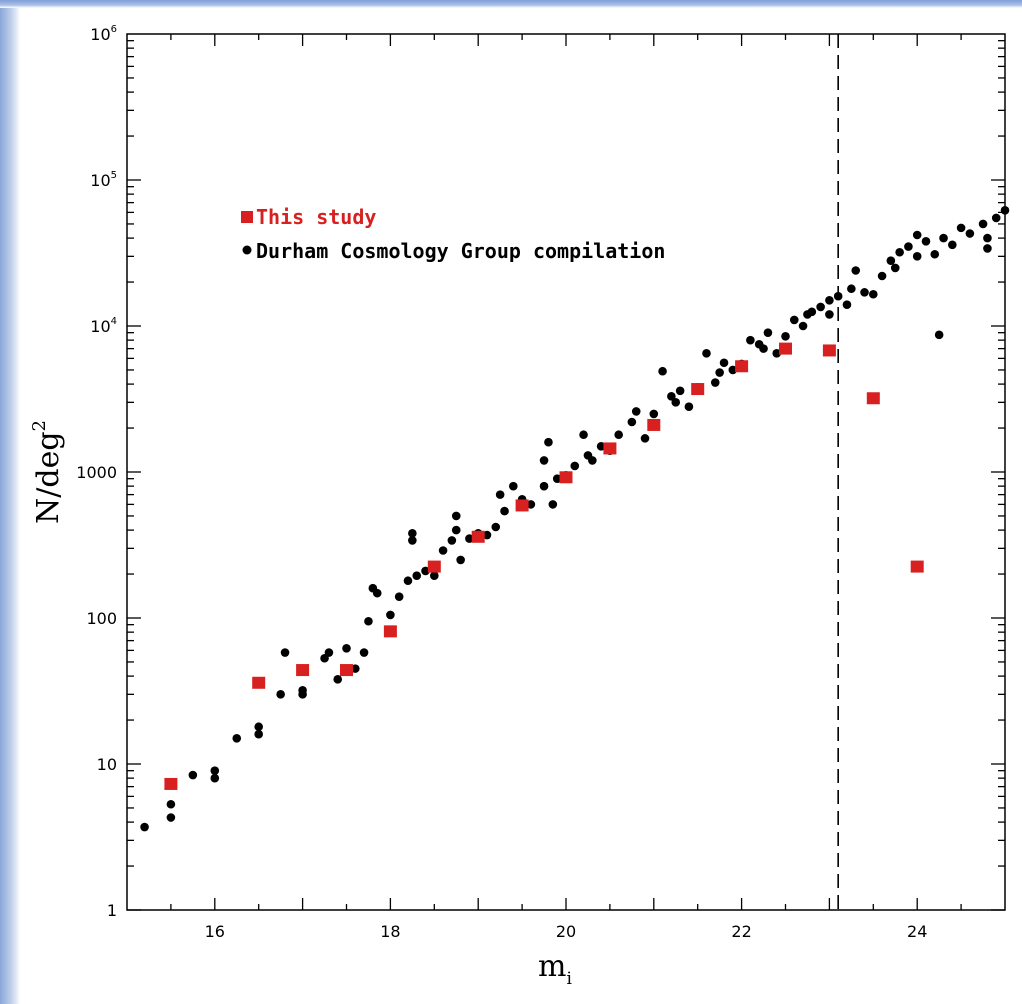  Describe the element at coordinates (247, 250) in the screenshot. I see `legend-marker-durham` at that location.